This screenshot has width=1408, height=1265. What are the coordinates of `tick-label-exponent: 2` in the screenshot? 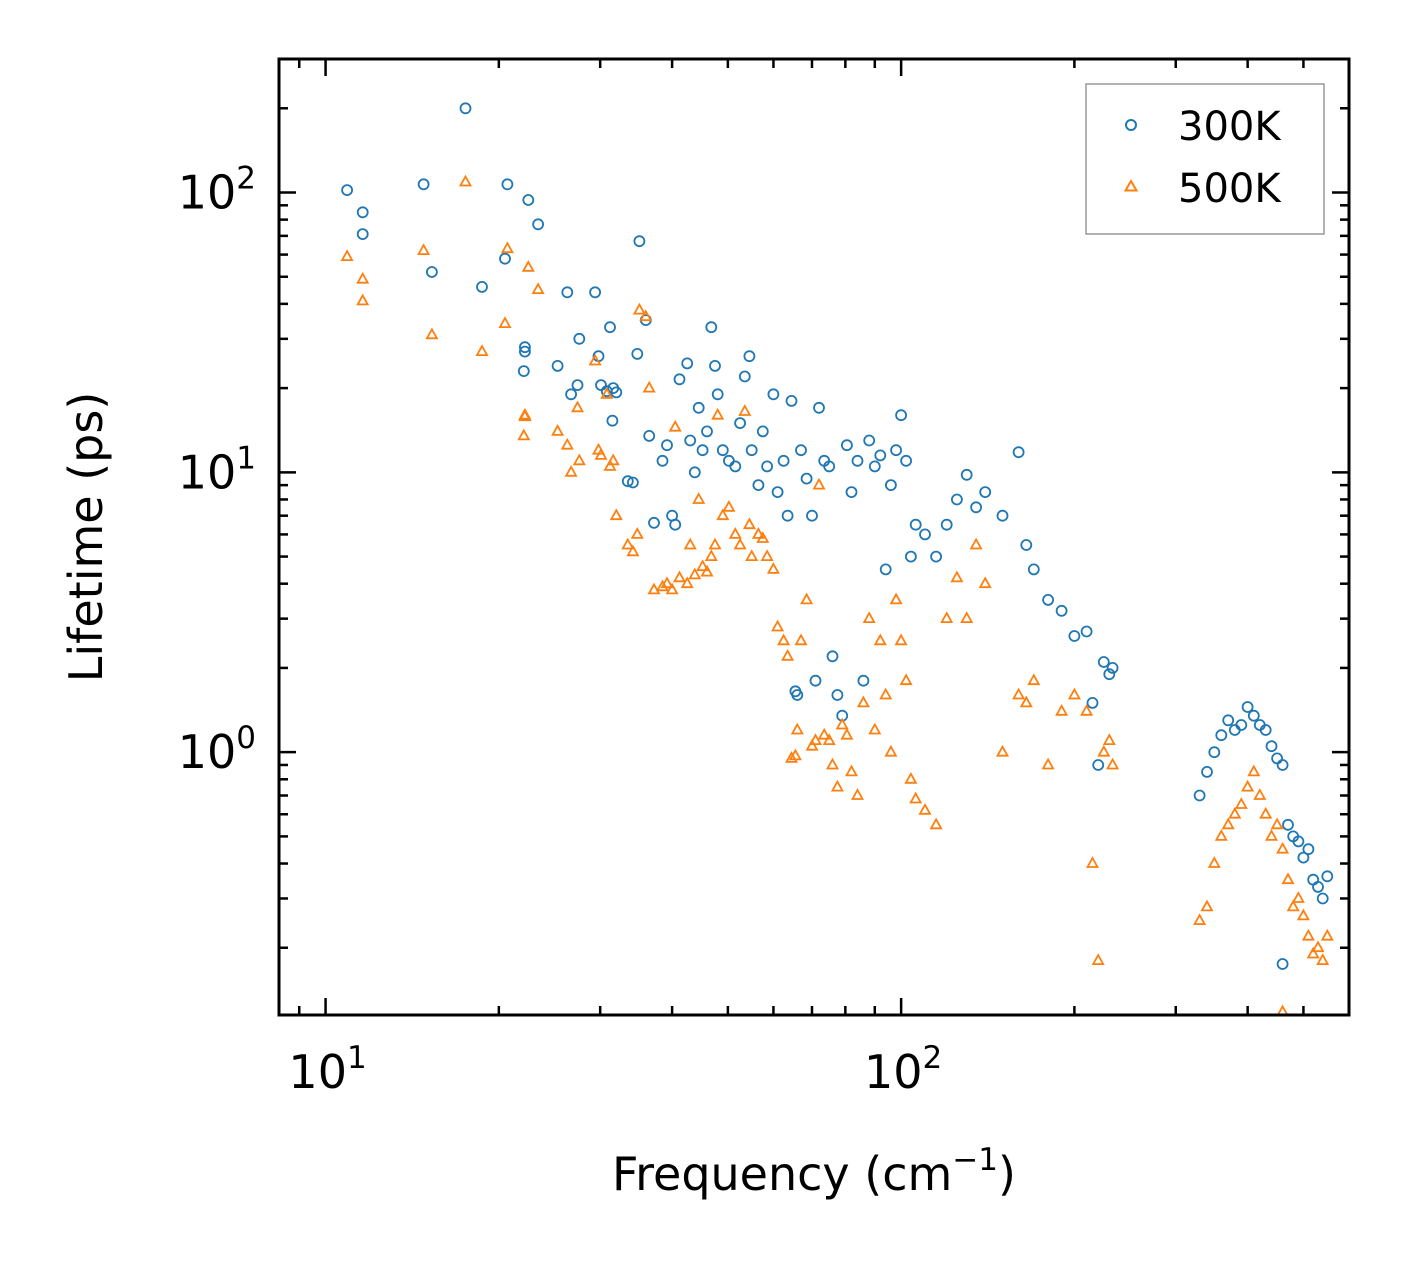 It's located at (246, 179).